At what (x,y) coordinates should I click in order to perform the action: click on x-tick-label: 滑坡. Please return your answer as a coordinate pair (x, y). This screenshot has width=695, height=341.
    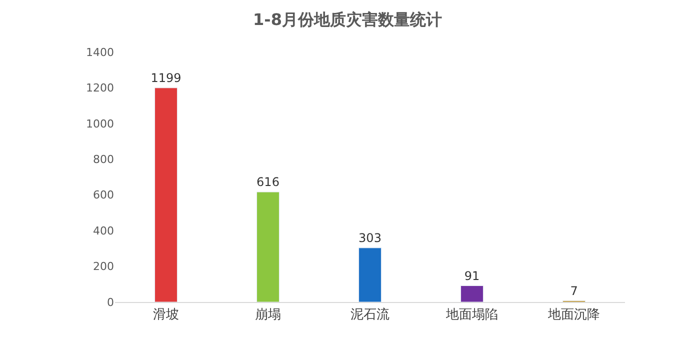
    Looking at the image, I should click on (166, 315).